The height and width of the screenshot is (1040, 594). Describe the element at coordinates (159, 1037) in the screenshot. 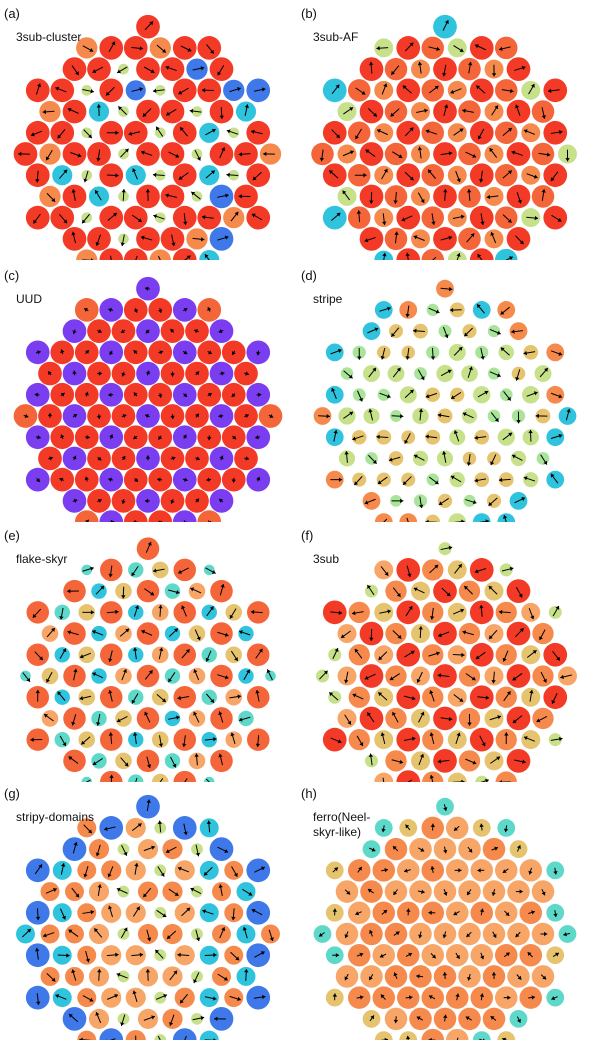

I see `spin-arrow` at that location.